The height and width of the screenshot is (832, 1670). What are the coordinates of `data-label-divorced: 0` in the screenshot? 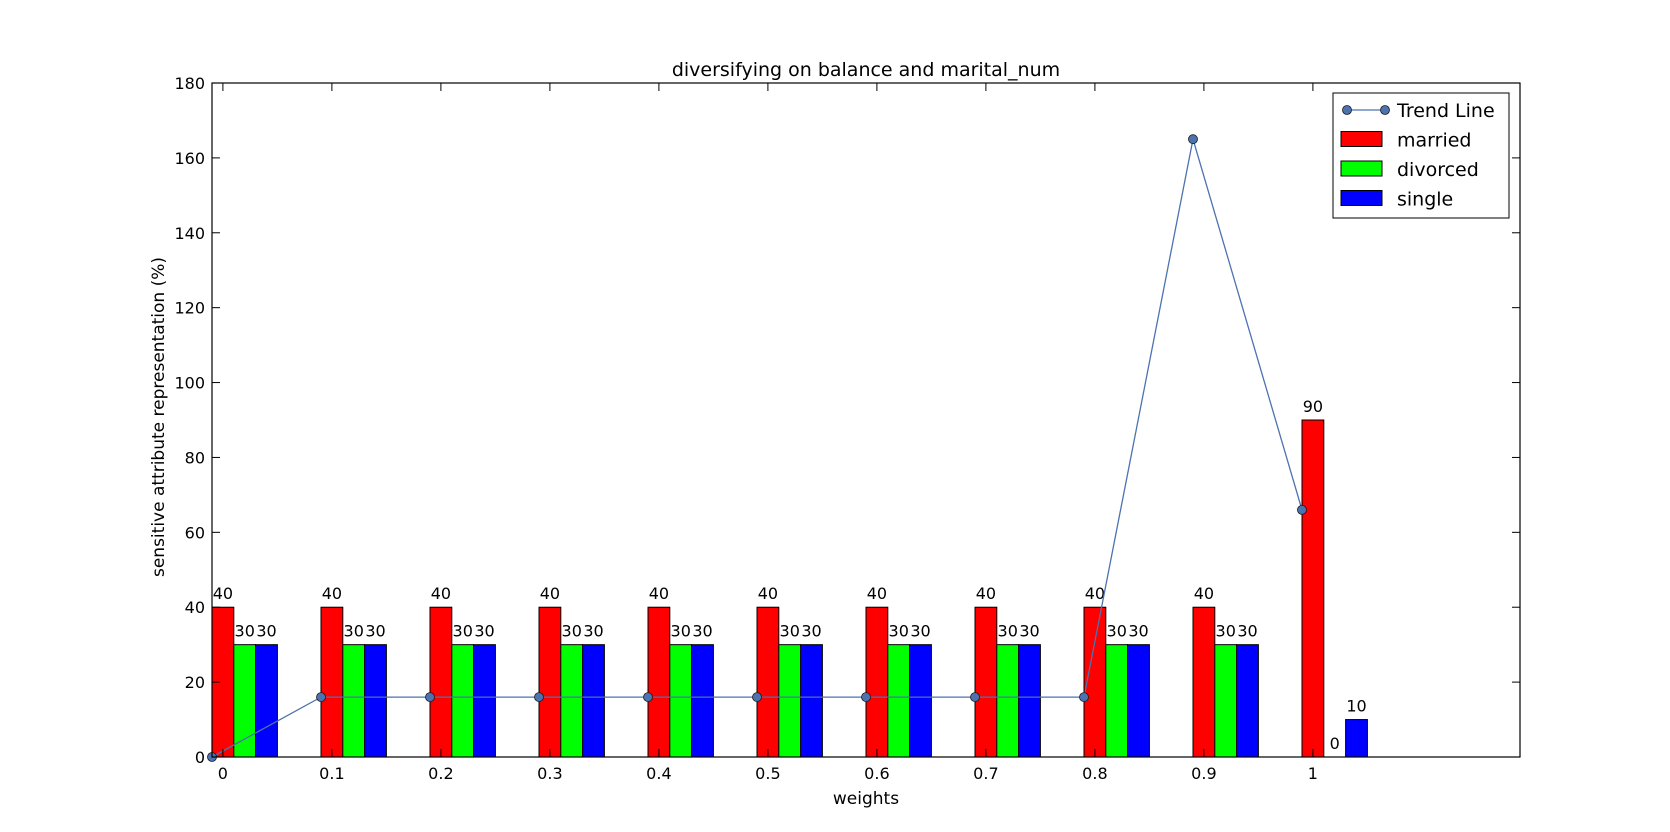 It's located at (1335, 743).